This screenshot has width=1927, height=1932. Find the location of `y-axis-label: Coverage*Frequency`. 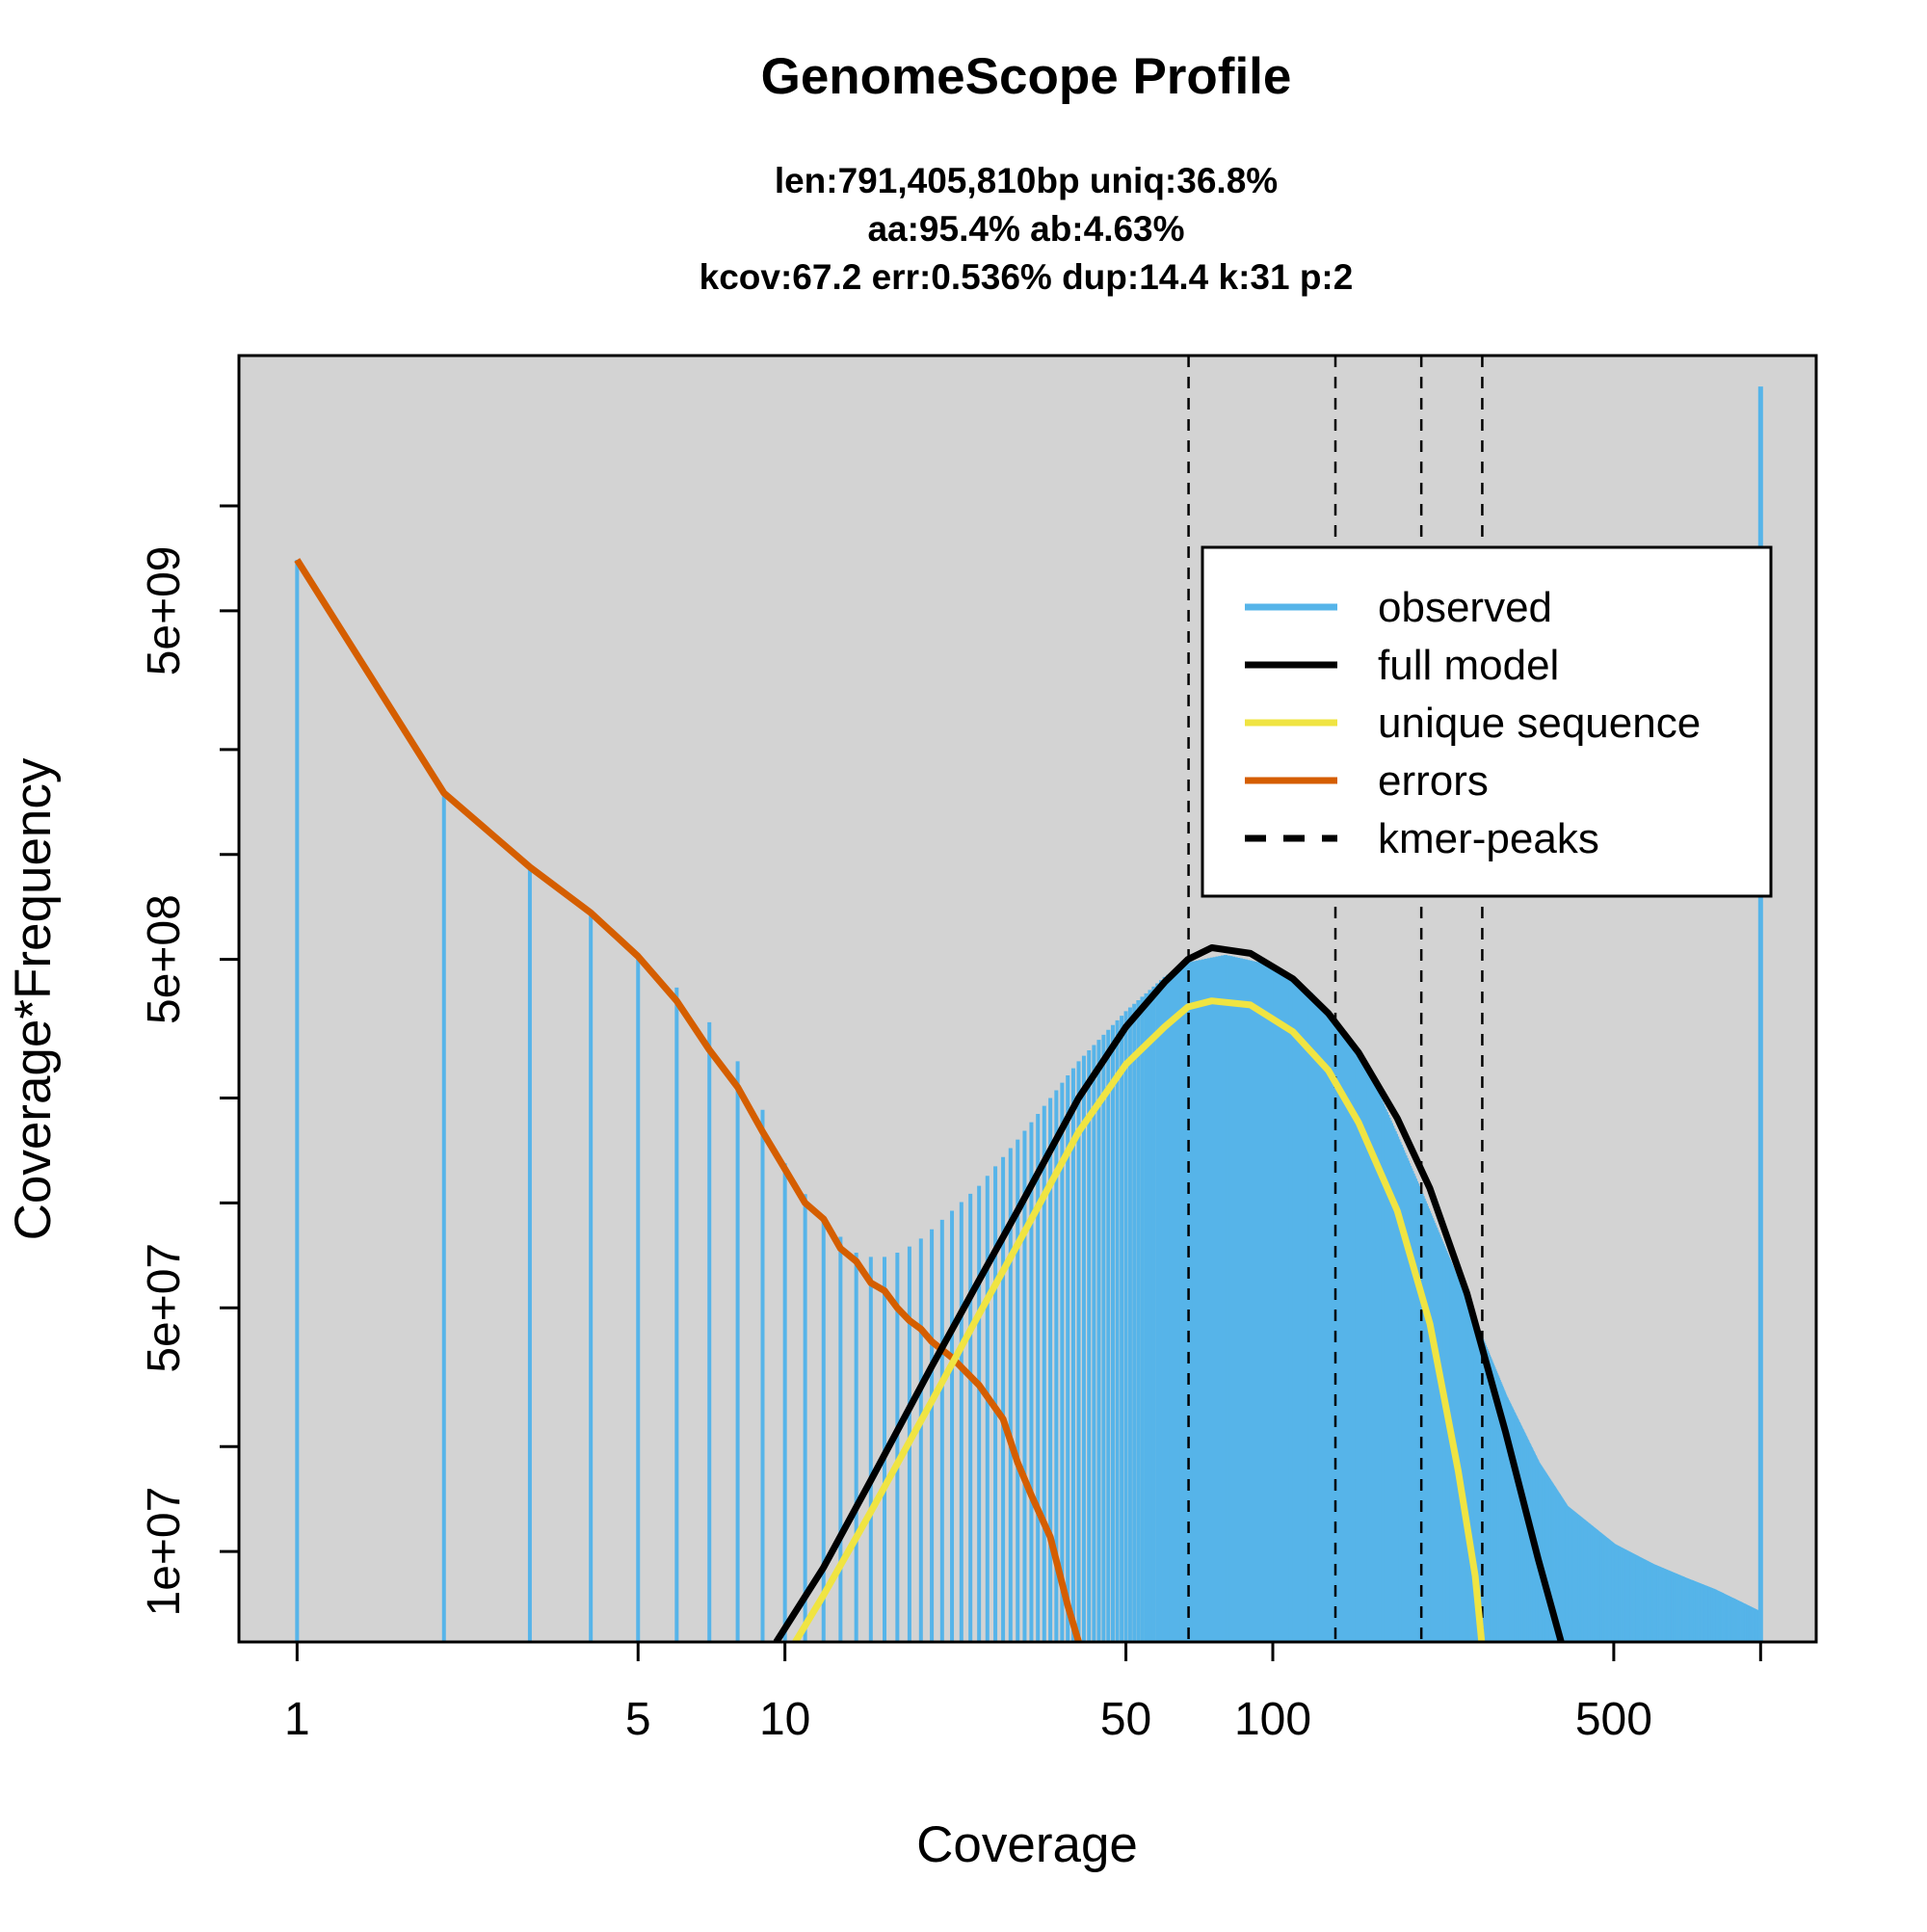

y-axis-label: Coverage*Frequency is located at coordinates (33, 998).